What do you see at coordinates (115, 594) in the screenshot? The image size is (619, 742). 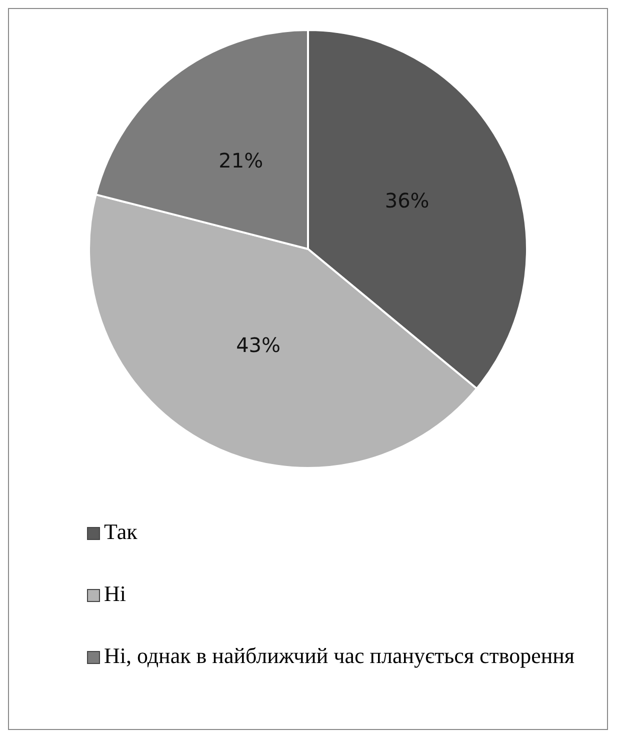 I see `legend-label: Ні` at bounding box center [115, 594].